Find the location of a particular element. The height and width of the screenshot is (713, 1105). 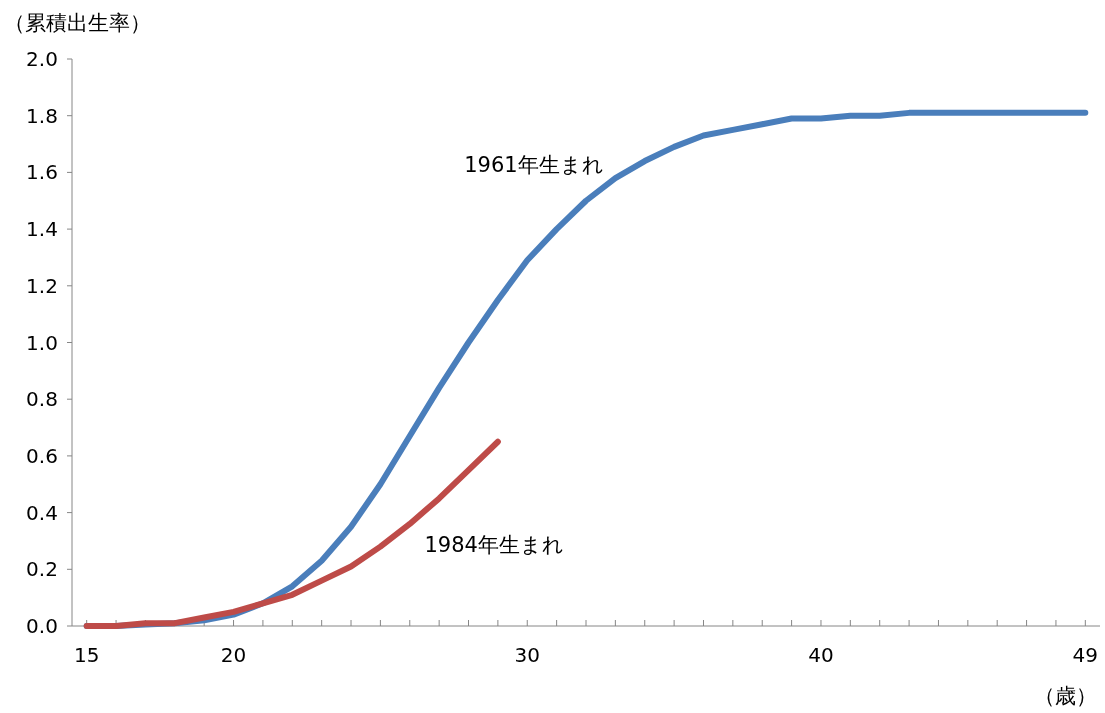

y-tick-label: 1.4 is located at coordinates (42, 229).